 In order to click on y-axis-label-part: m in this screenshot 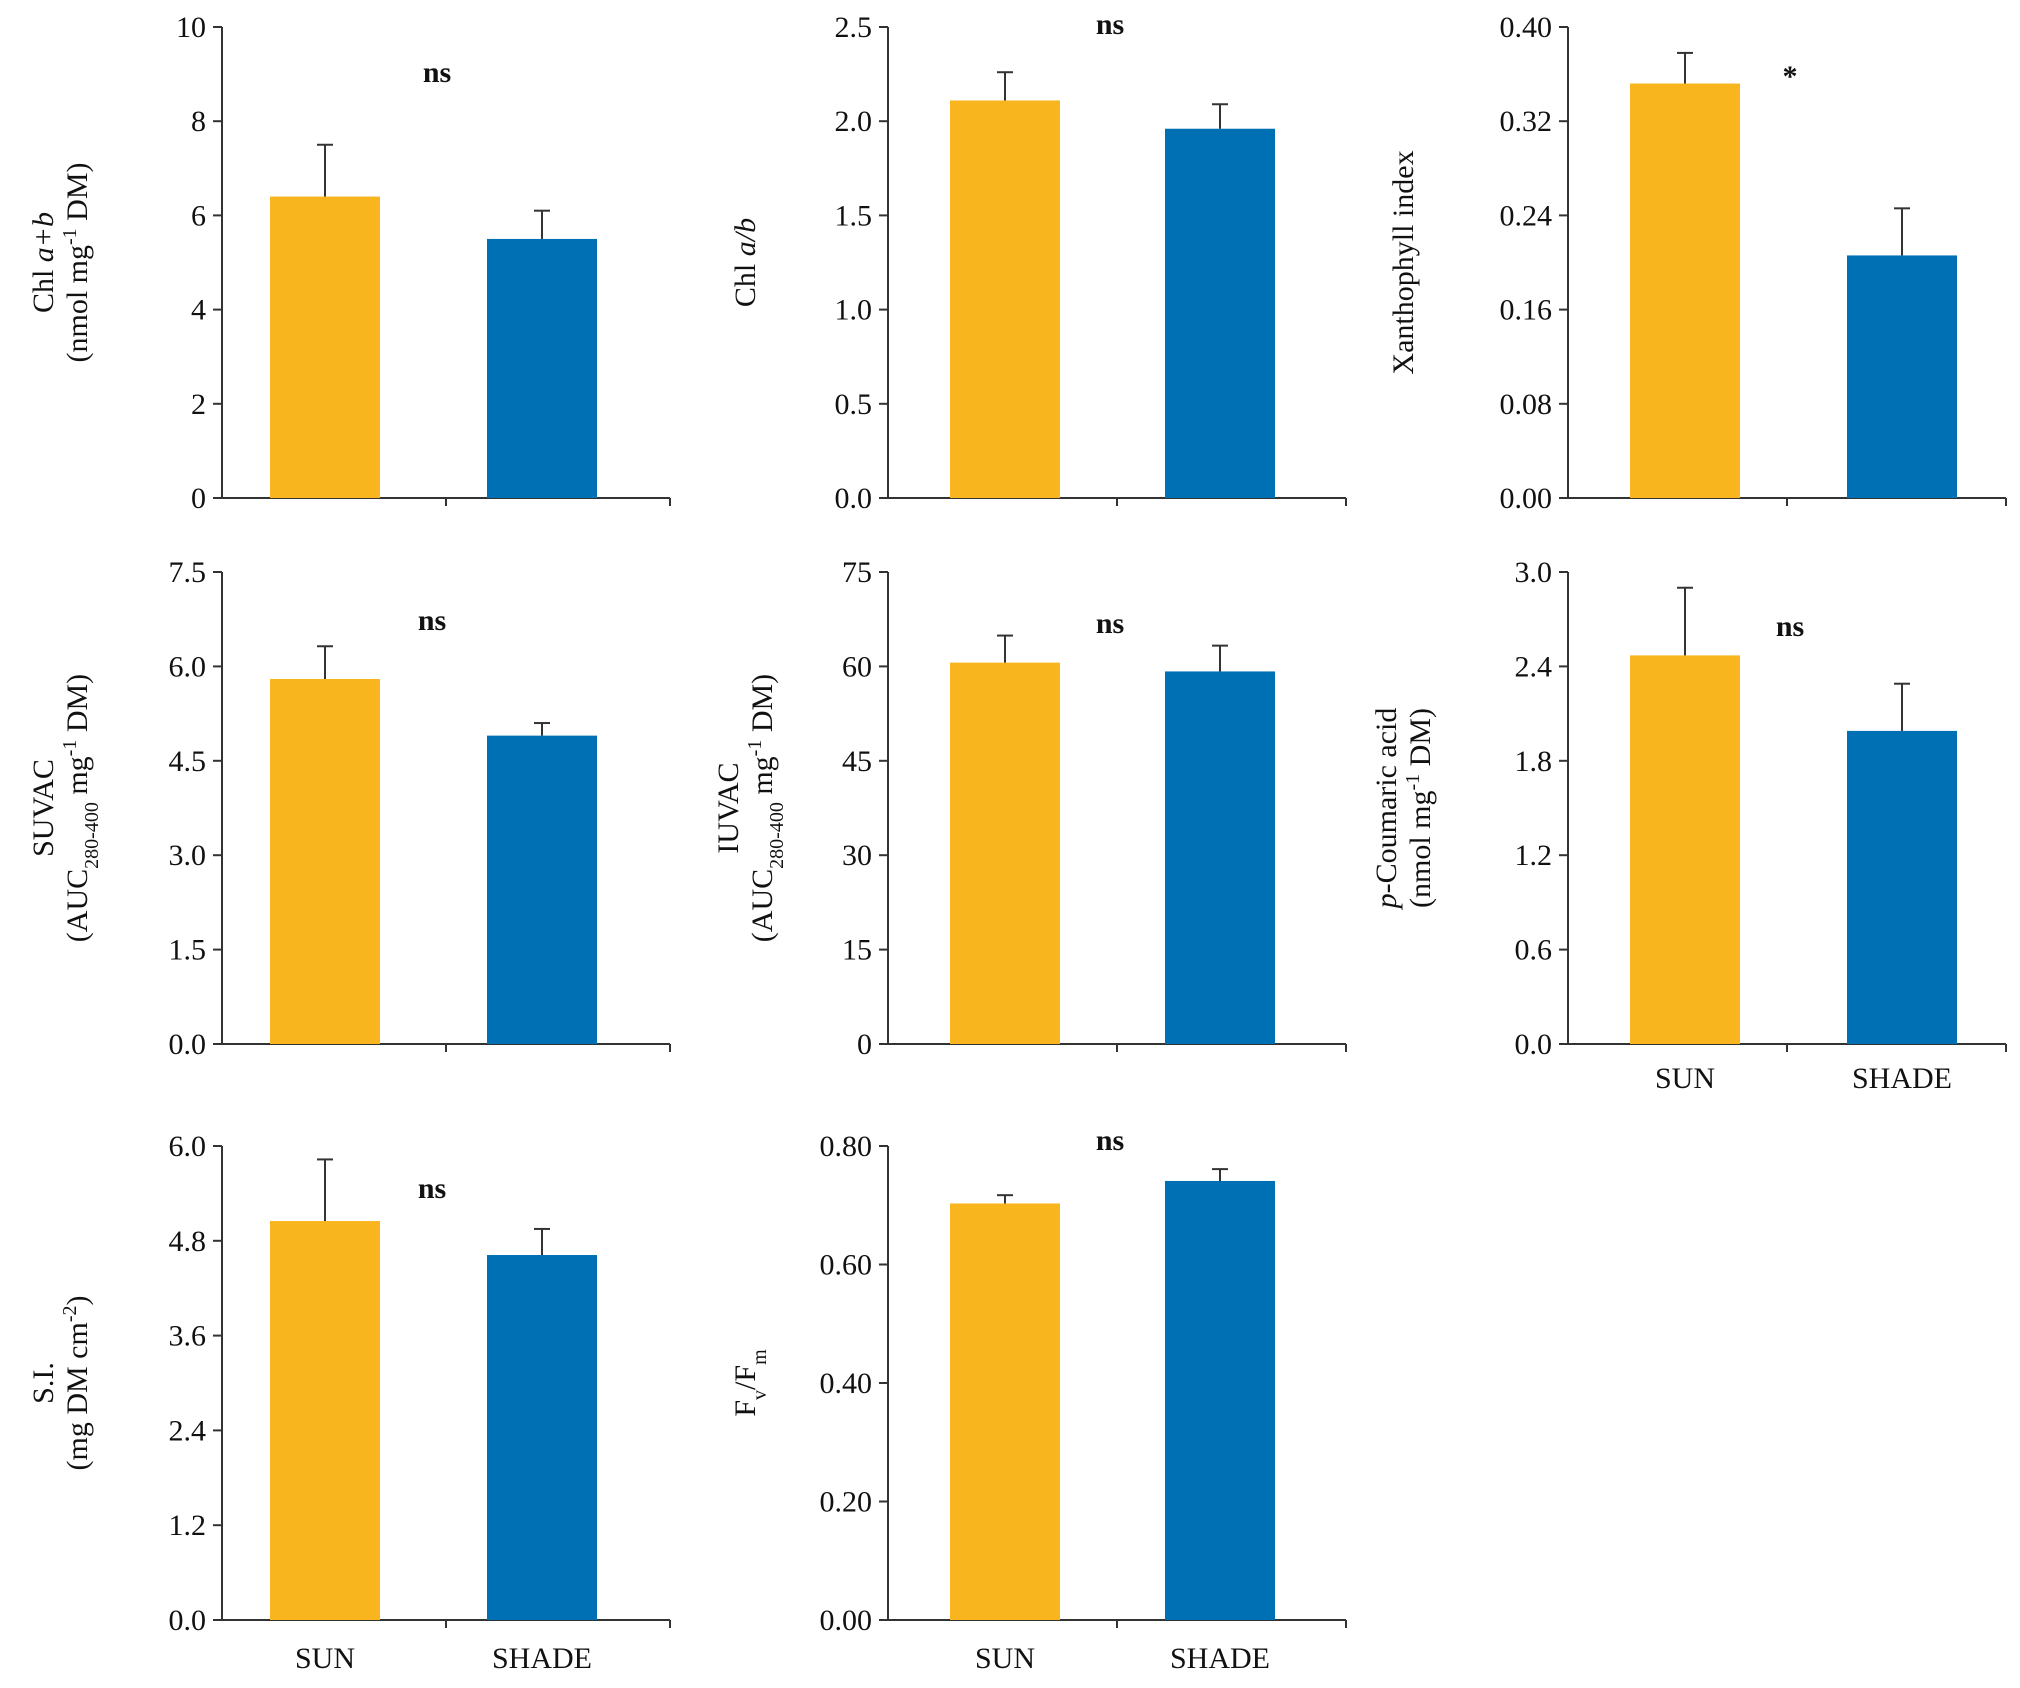, I will do `click(760, 1357)`.